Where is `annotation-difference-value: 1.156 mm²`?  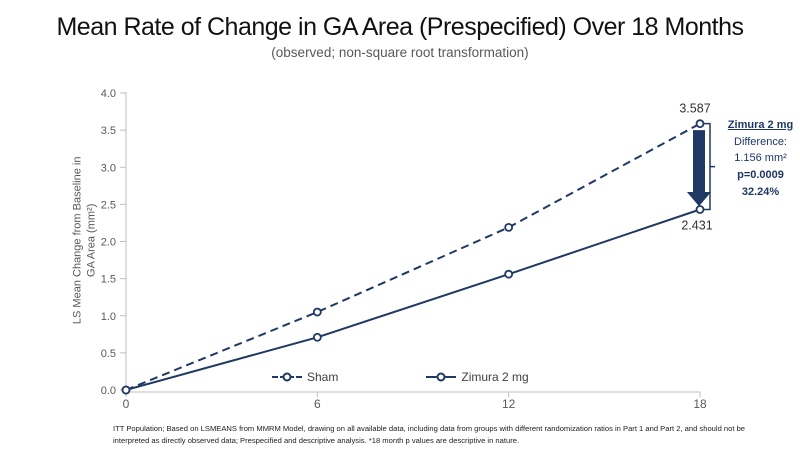
annotation-difference-value: 1.156 mm² is located at coordinates (760, 158).